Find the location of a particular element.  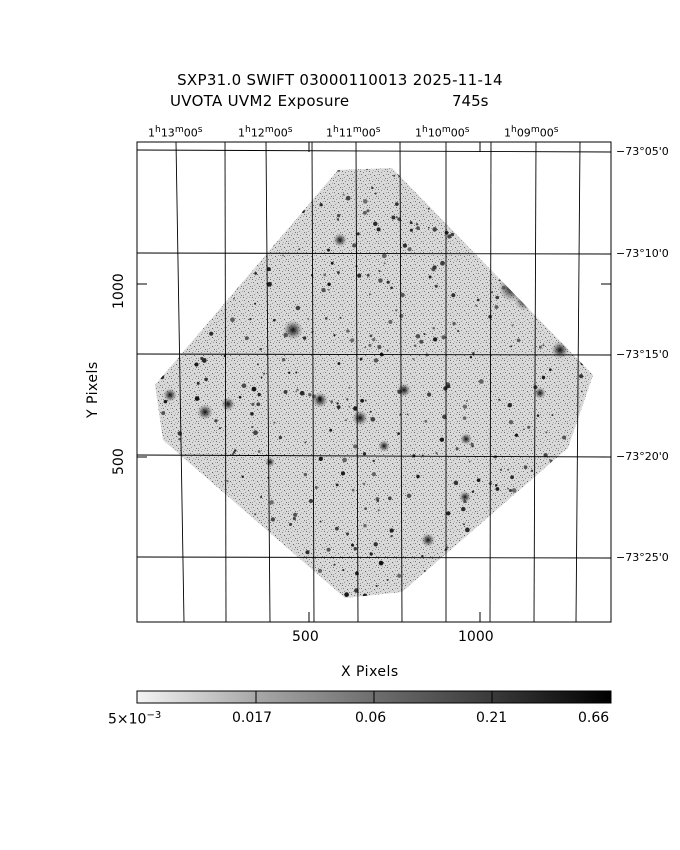

y-tick-label-500: 500 is located at coordinates (119, 461).